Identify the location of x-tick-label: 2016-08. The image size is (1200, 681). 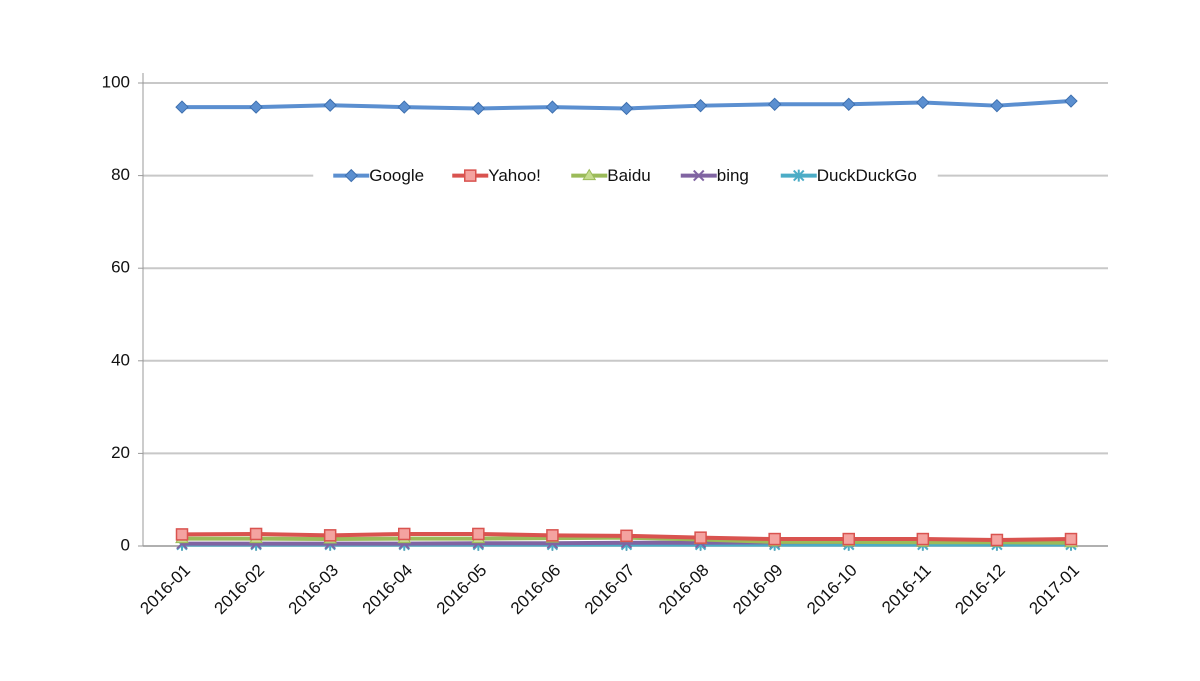
(684, 590).